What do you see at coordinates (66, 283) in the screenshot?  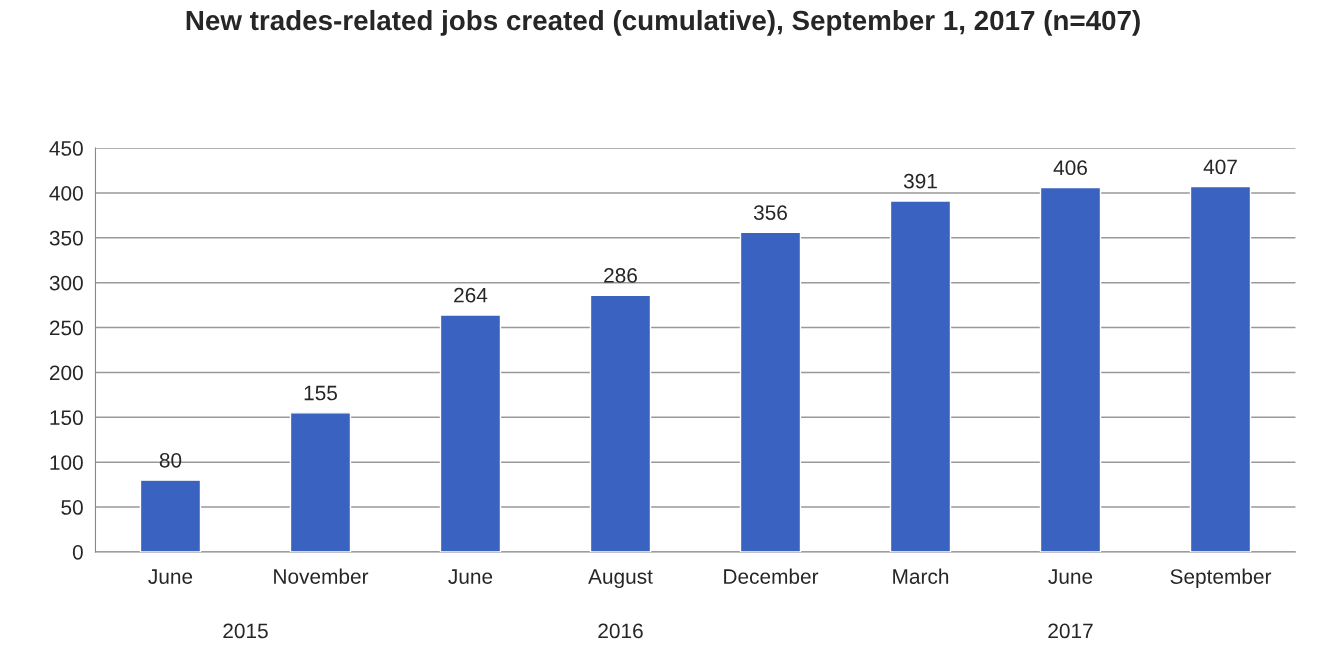 I see `y-tick-label: 300` at bounding box center [66, 283].